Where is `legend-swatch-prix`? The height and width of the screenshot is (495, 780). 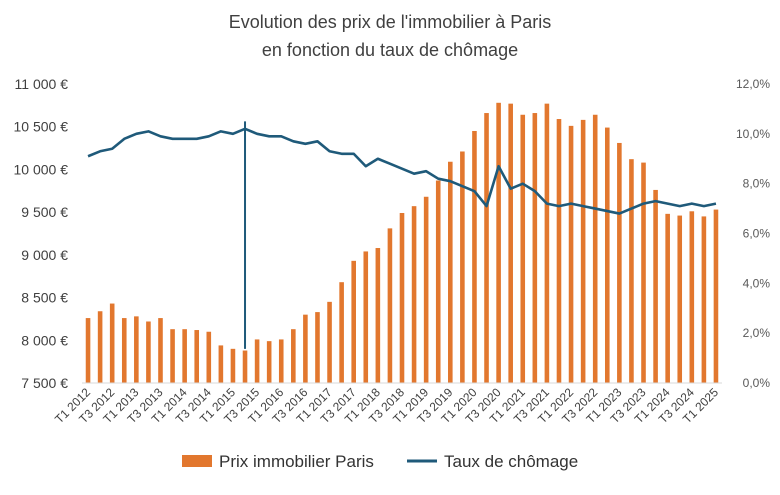 legend-swatch-prix is located at coordinates (197, 461).